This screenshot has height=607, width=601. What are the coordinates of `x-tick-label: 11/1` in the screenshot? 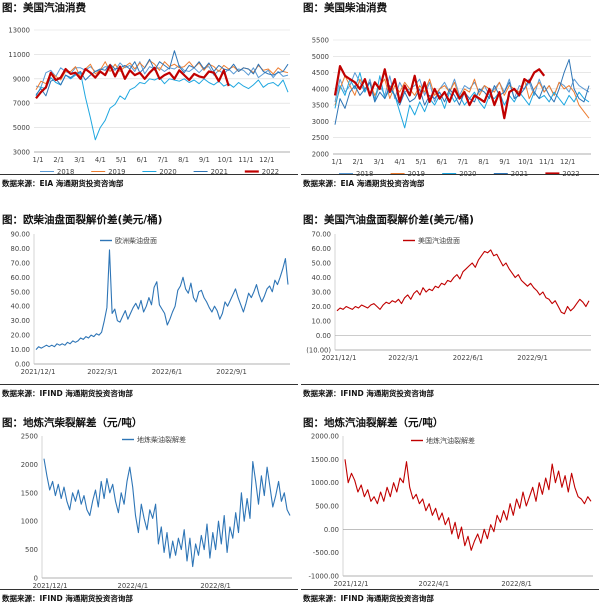 It's located at (546, 162).